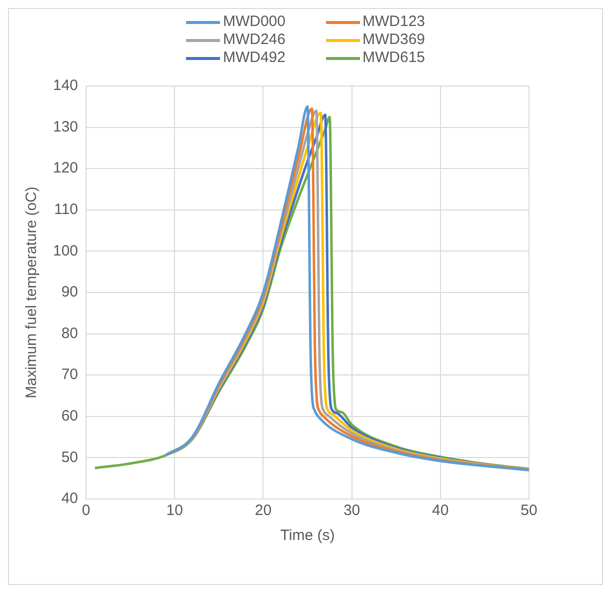 The width and height of the screenshot is (613, 595). What do you see at coordinates (66, 209) in the screenshot?
I see `y-tick-label: 110` at bounding box center [66, 209].